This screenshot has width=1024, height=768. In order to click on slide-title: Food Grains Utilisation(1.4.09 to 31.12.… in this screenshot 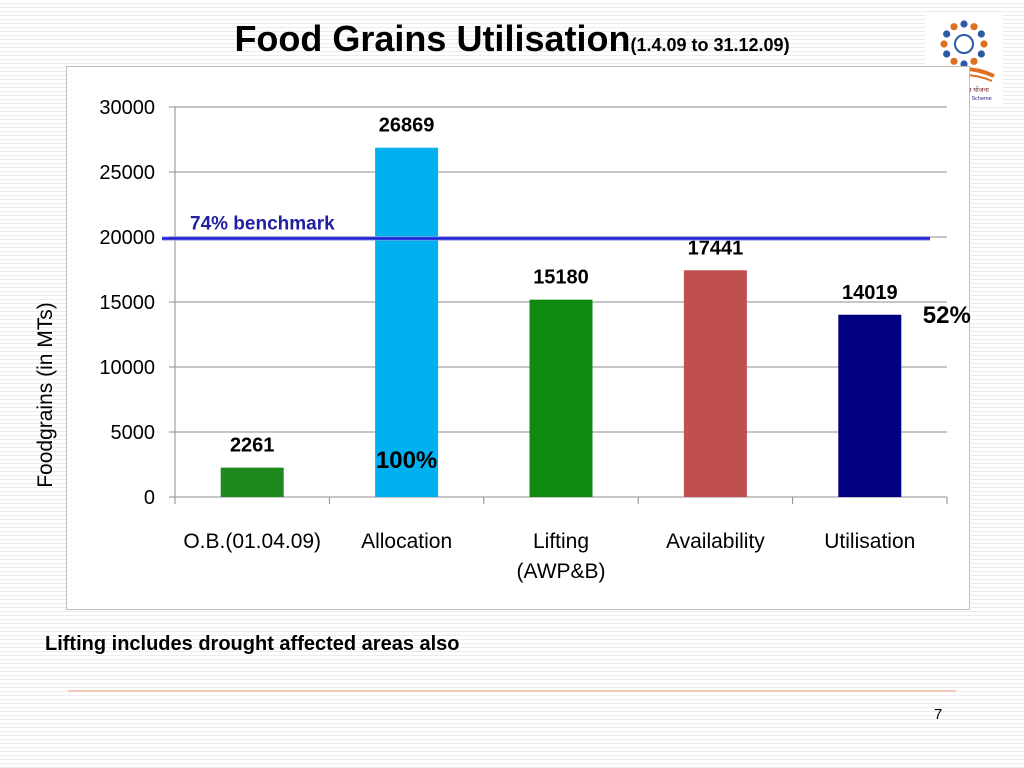, I will do `click(512, 39)`.